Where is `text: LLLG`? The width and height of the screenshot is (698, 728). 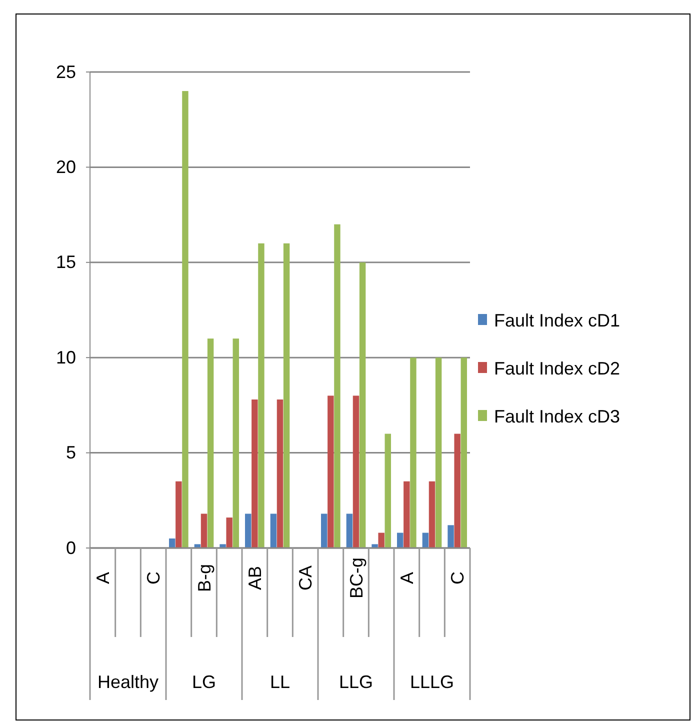 text: LLLG is located at coordinates (432, 682).